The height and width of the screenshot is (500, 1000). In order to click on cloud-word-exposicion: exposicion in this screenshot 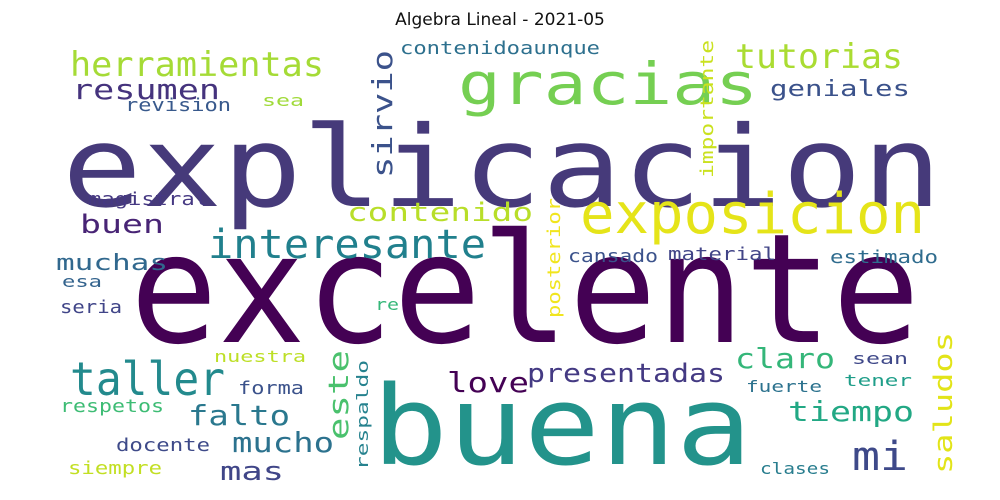, I will do `click(752, 214)`.